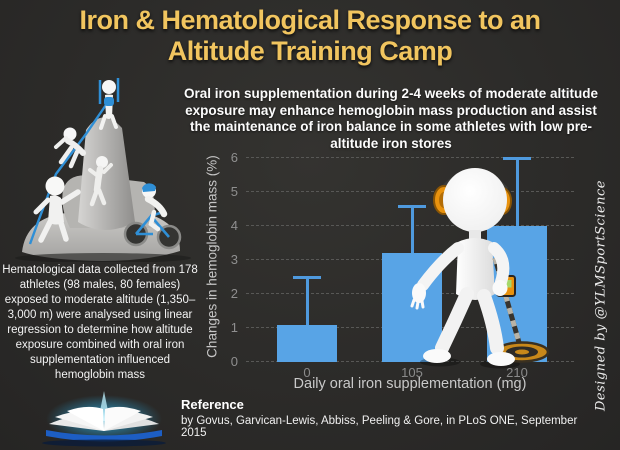 The height and width of the screenshot is (450, 620). Describe the element at coordinates (234, 327) in the screenshot. I see `y-tick-label: 1` at that location.